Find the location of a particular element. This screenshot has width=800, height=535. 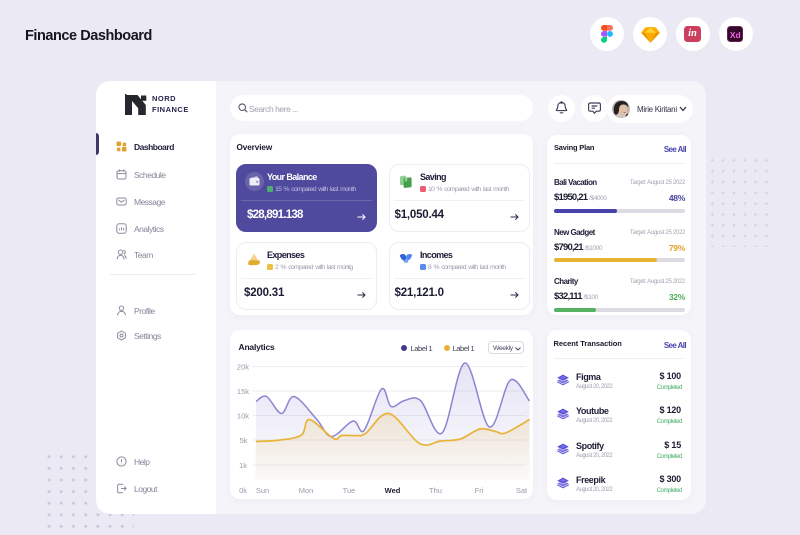

svg-text: 5k is located at coordinates (243, 440).